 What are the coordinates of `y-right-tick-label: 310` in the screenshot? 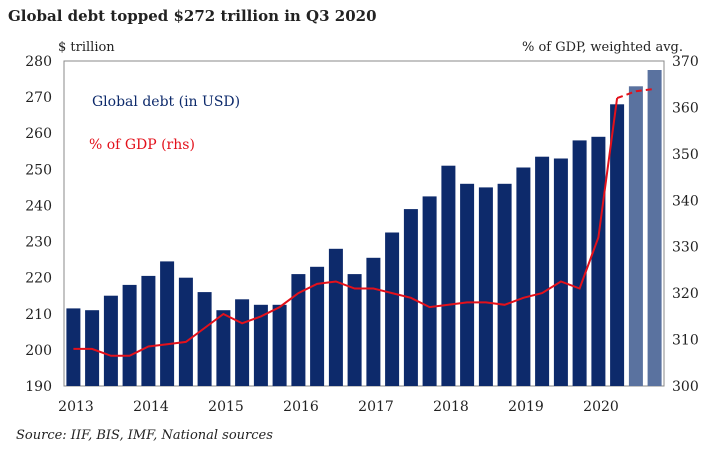 It's located at (685, 341).